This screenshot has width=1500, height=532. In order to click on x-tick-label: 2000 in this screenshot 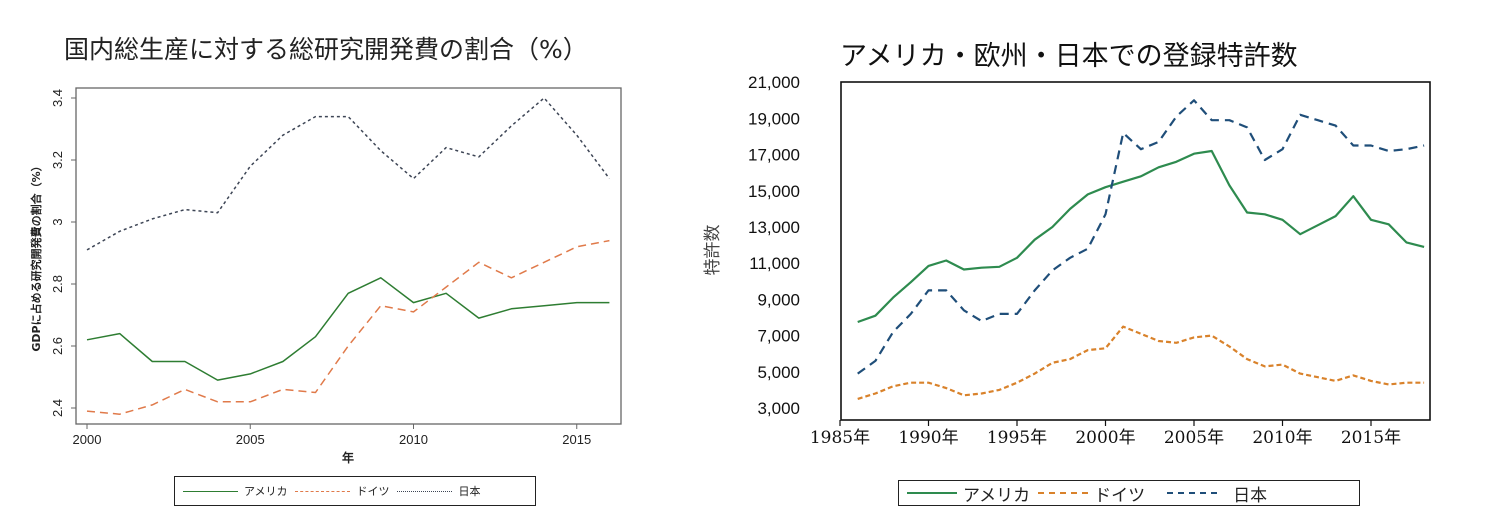, I will do `click(87, 439)`.